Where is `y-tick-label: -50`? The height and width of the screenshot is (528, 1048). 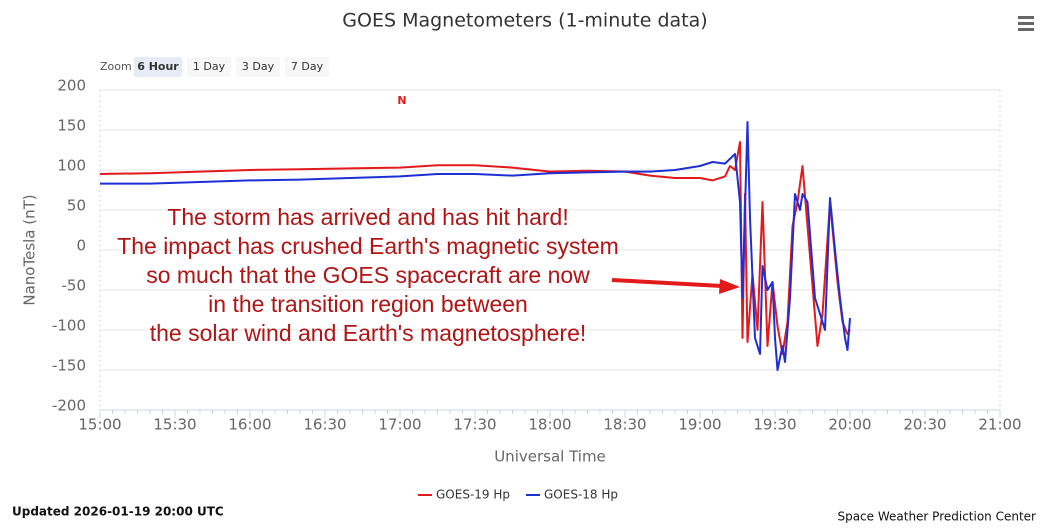 y-tick-label: -50 is located at coordinates (74, 286).